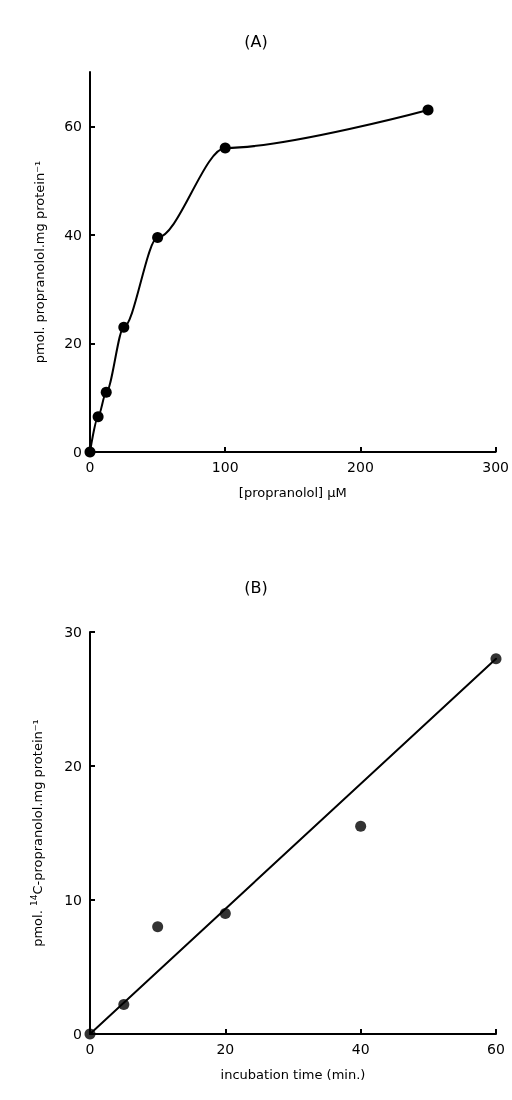  I want to click on x-axis-title: [propranolol] μM, so click(292, 492).